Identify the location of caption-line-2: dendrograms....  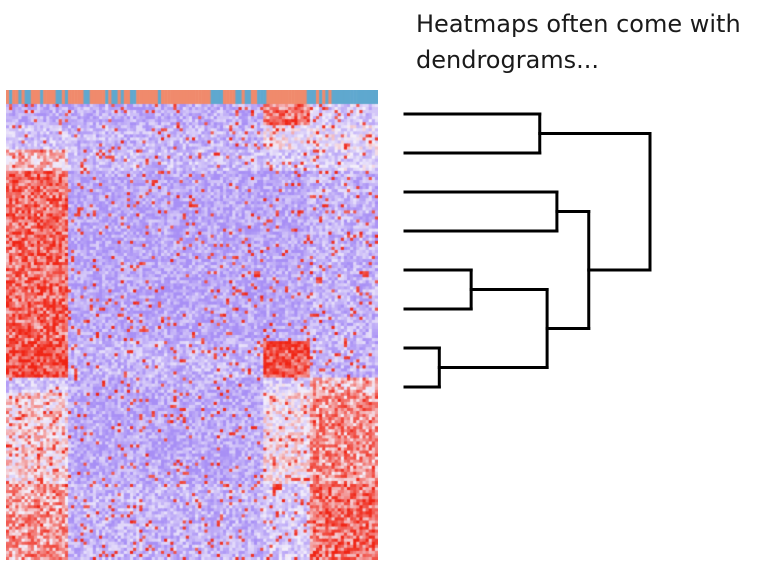
(508, 60).